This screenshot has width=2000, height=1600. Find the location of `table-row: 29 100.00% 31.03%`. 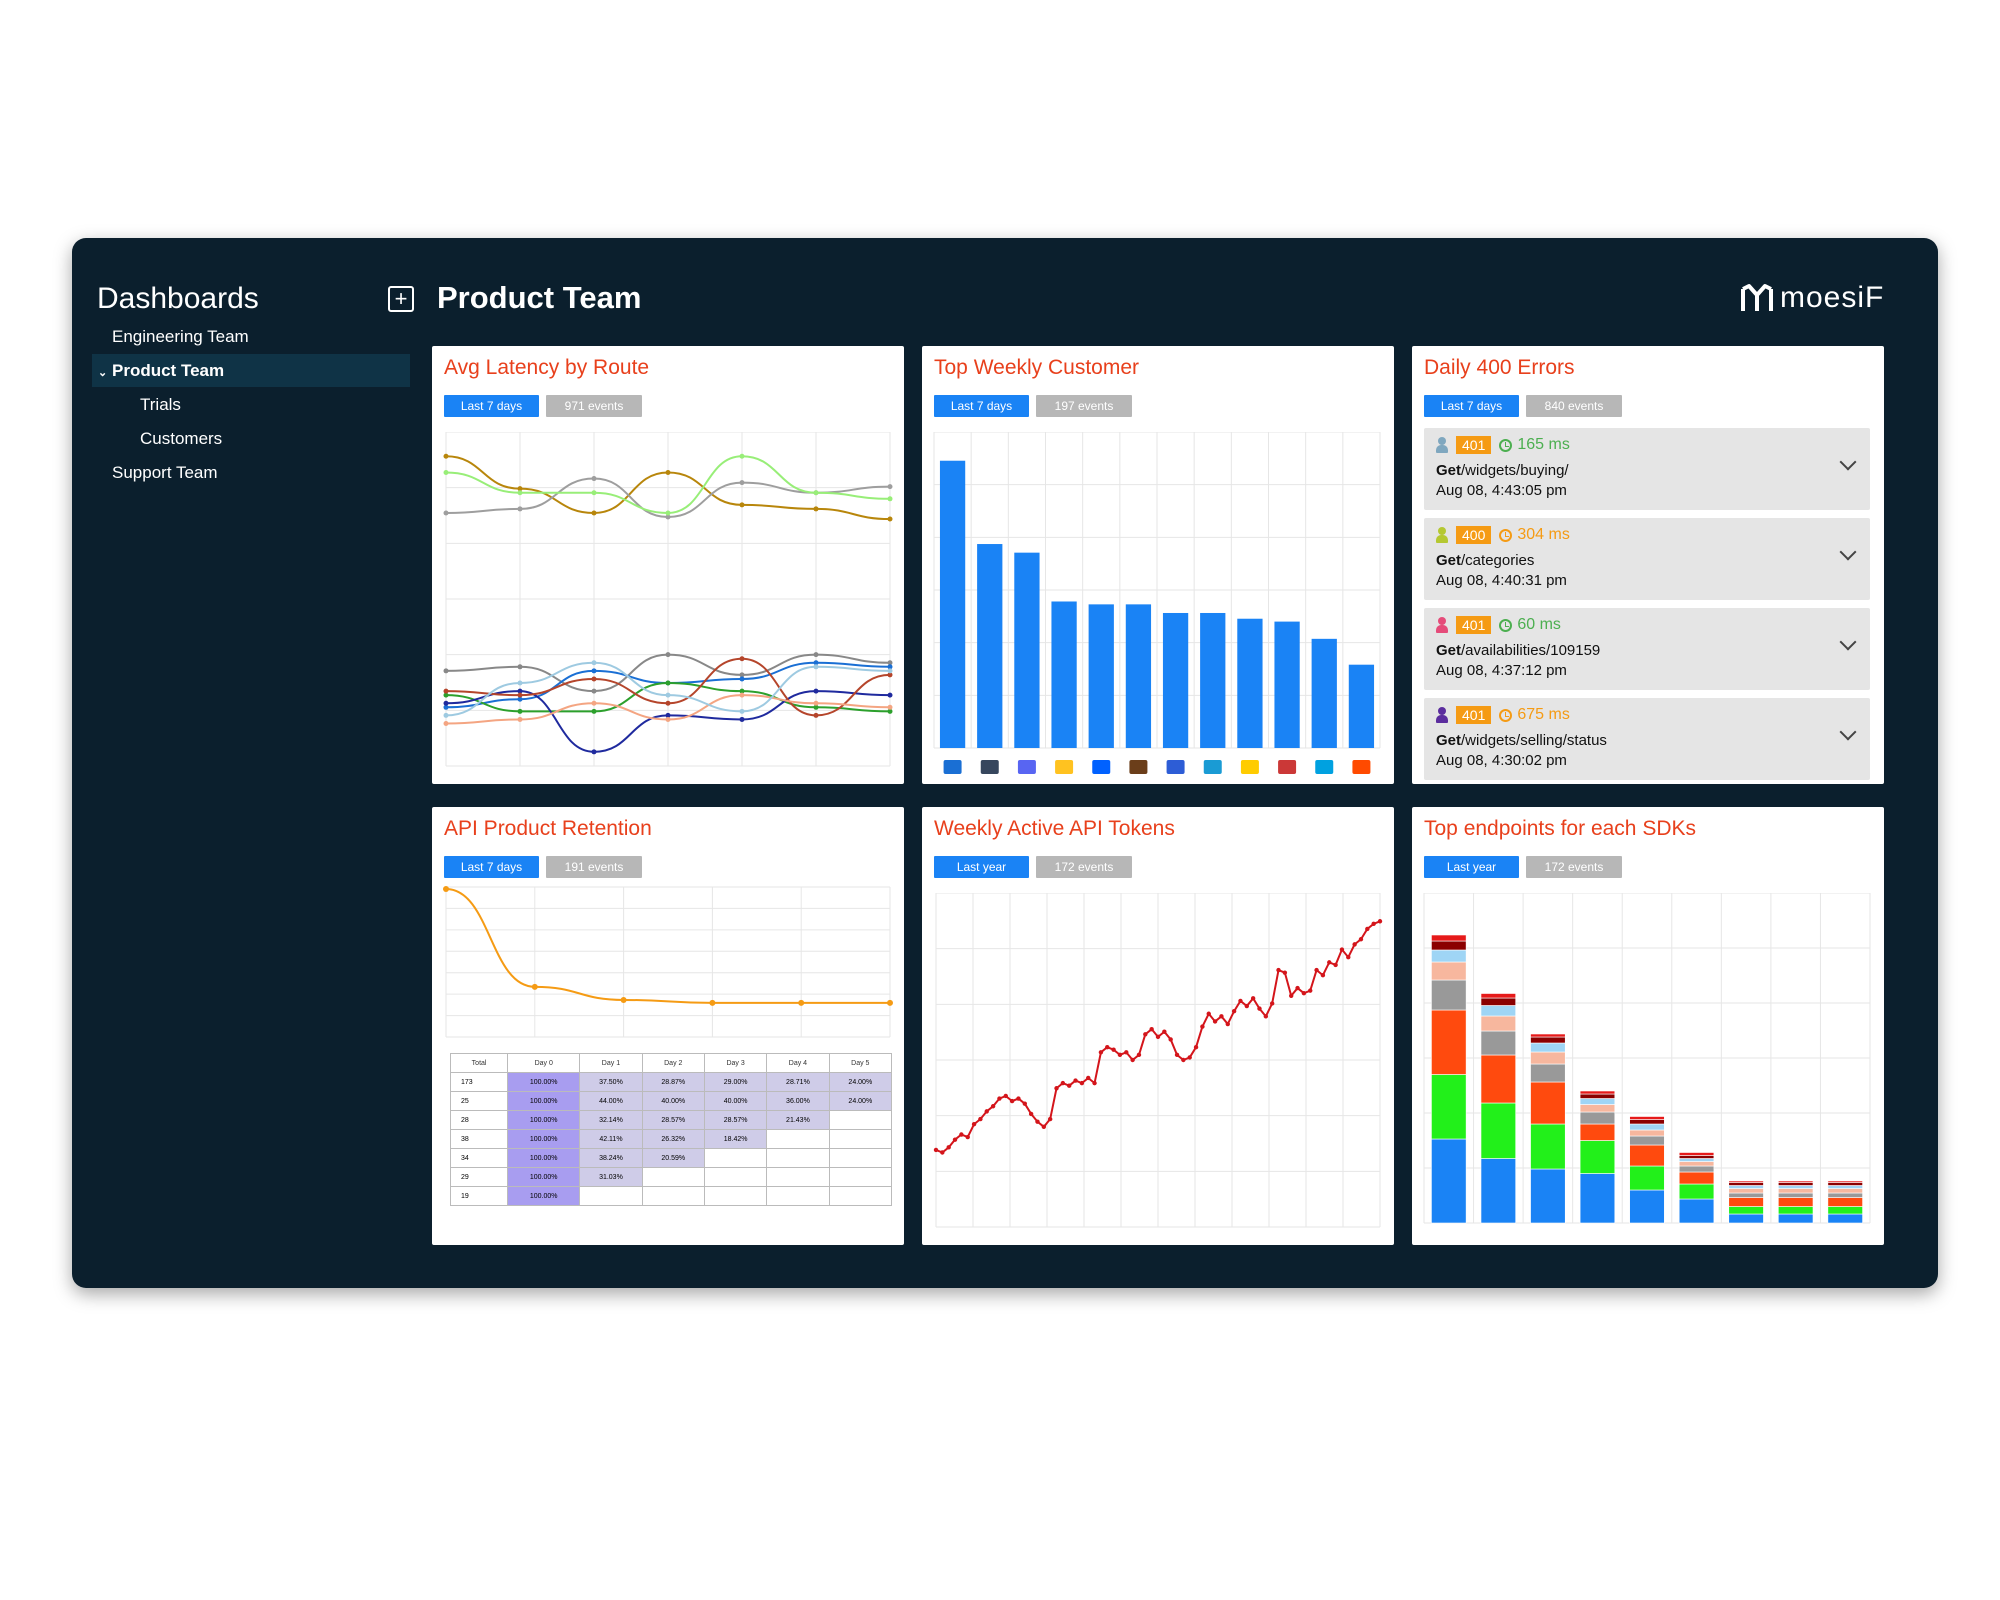

table-row: 29 100.00% 31.03% is located at coordinates (671, 1177).